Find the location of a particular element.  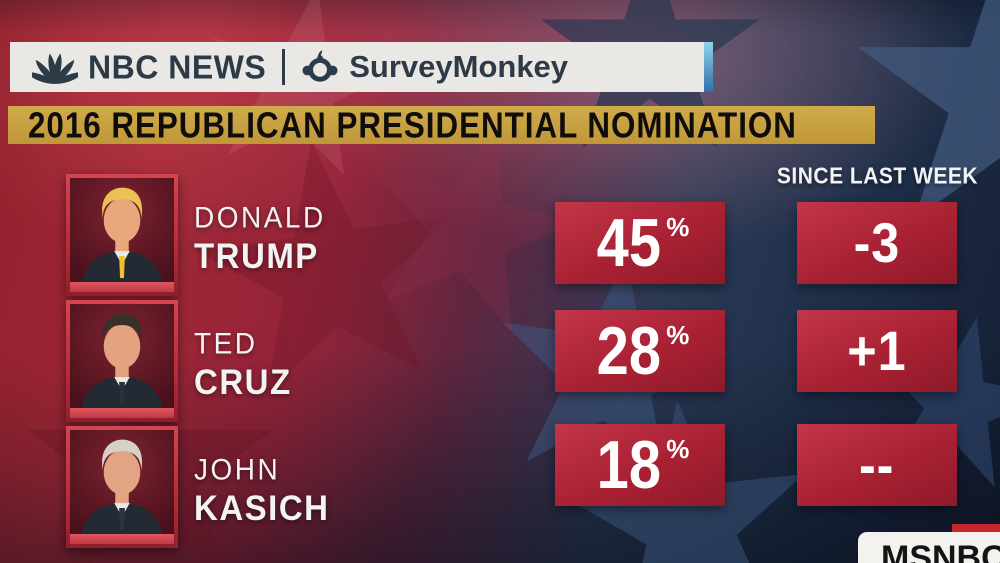

logo-divider is located at coordinates (284, 67).